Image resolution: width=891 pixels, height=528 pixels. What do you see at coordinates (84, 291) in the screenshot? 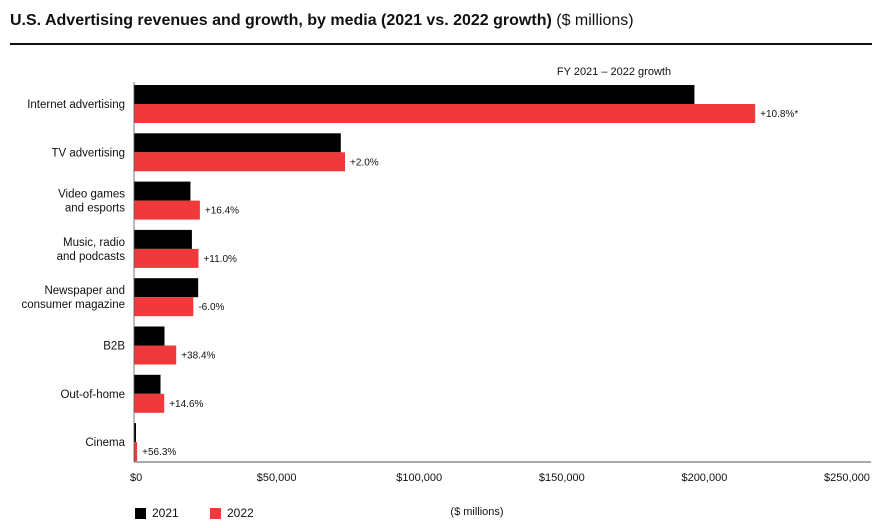
I see `category-label: Newspaper and` at bounding box center [84, 291].